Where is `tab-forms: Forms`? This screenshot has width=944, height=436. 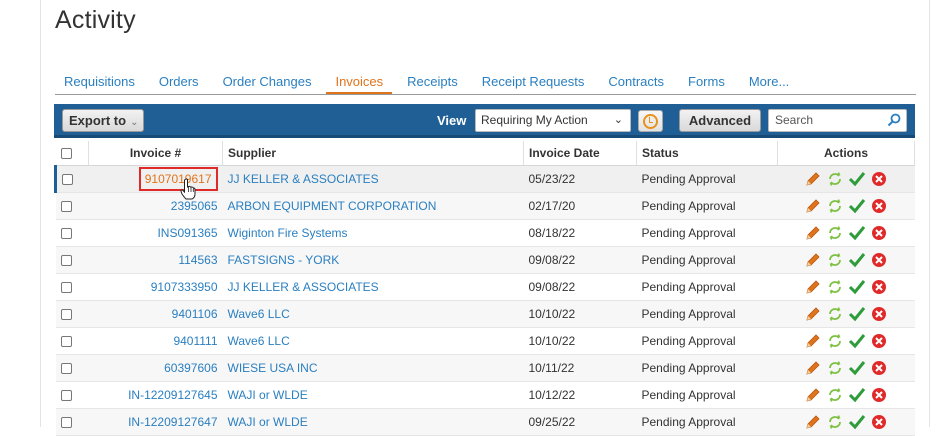 tab-forms: Forms is located at coordinates (706, 81).